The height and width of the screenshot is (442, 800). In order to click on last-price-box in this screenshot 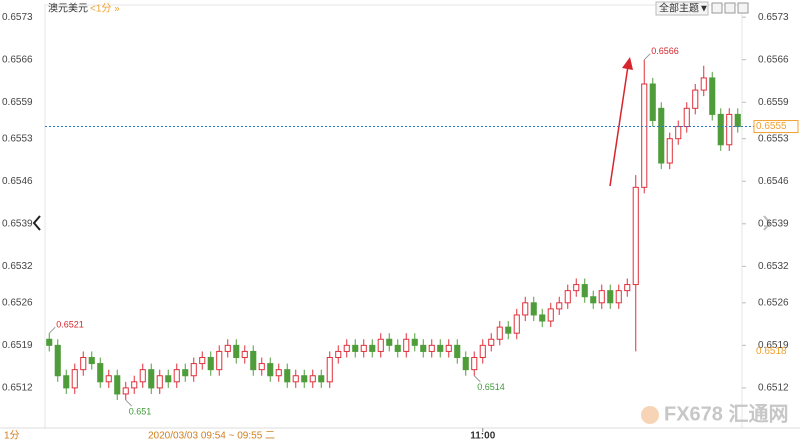, I will do `click(776, 127)`.